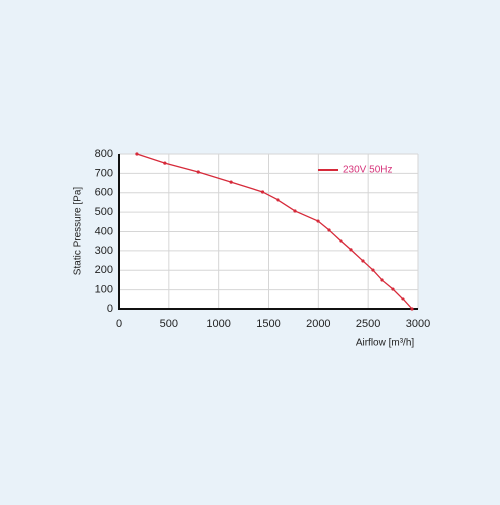  Describe the element at coordinates (104, 193) in the screenshot. I see `y-tick-label: 600` at that location.